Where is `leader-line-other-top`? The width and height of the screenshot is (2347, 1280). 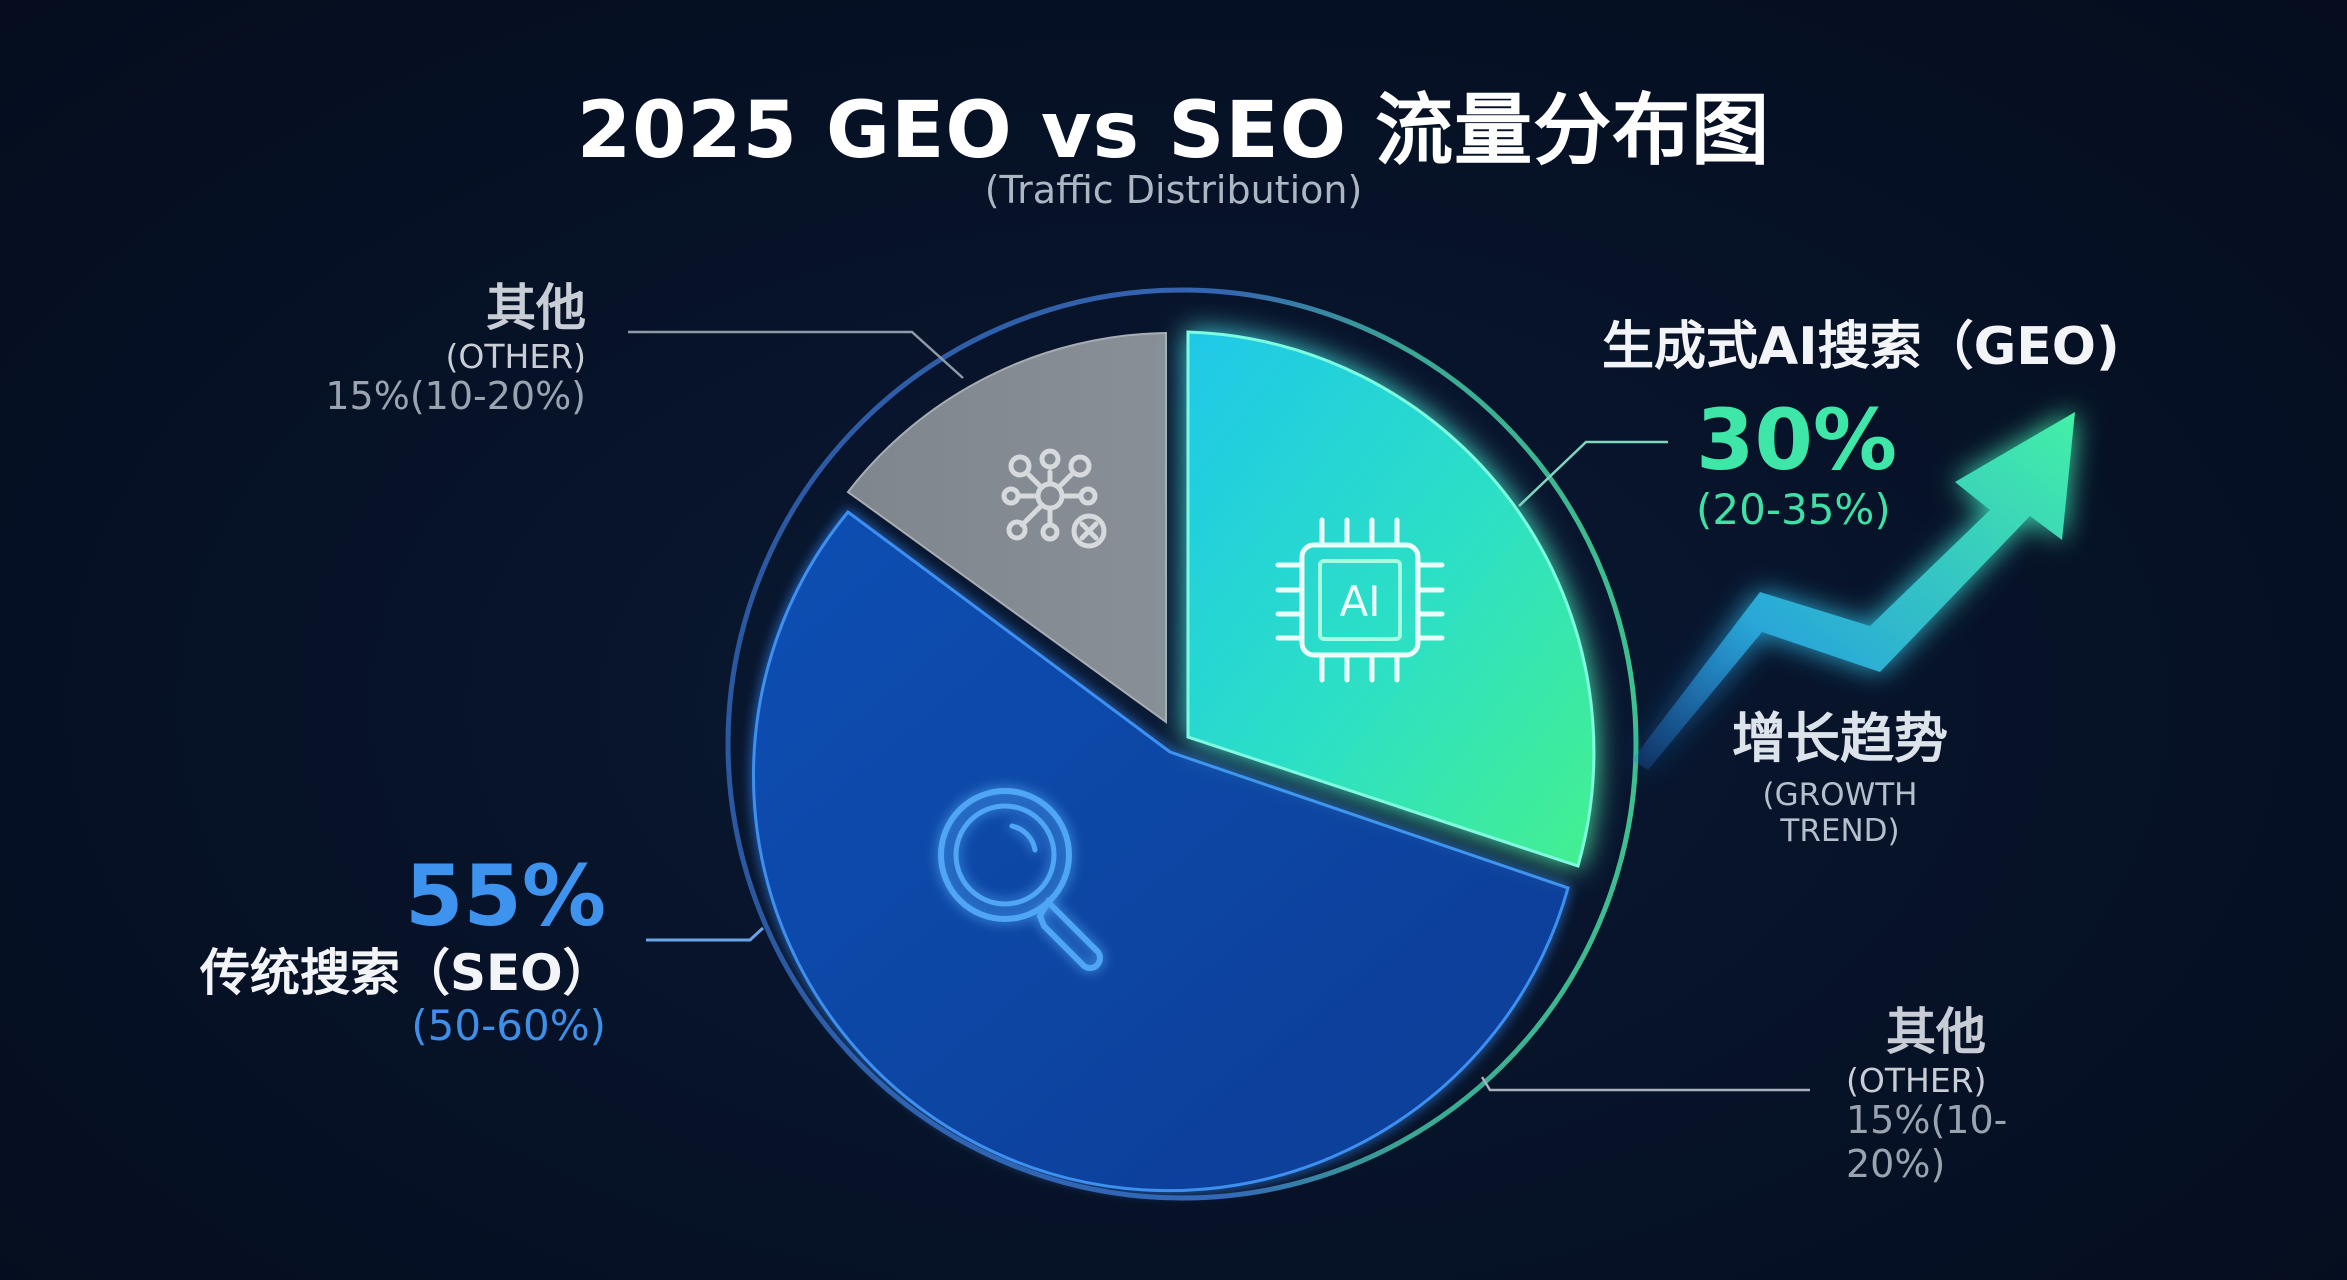 leader-line-other-top is located at coordinates (796, 354).